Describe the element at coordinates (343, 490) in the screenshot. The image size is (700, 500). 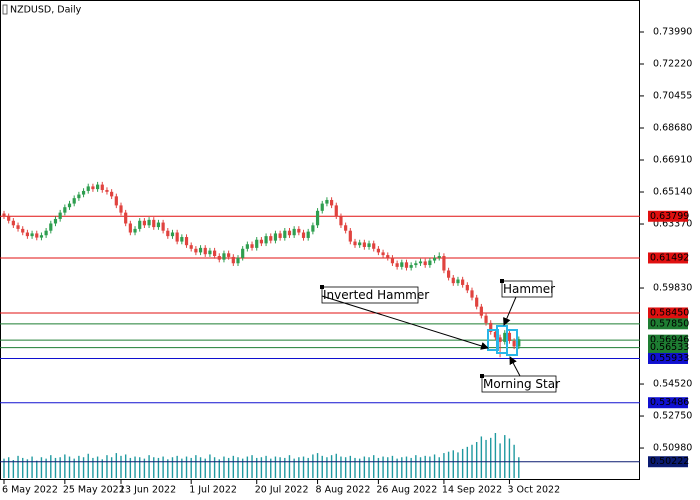
I see `x-tick-label: 8 Aug 2022` at that location.